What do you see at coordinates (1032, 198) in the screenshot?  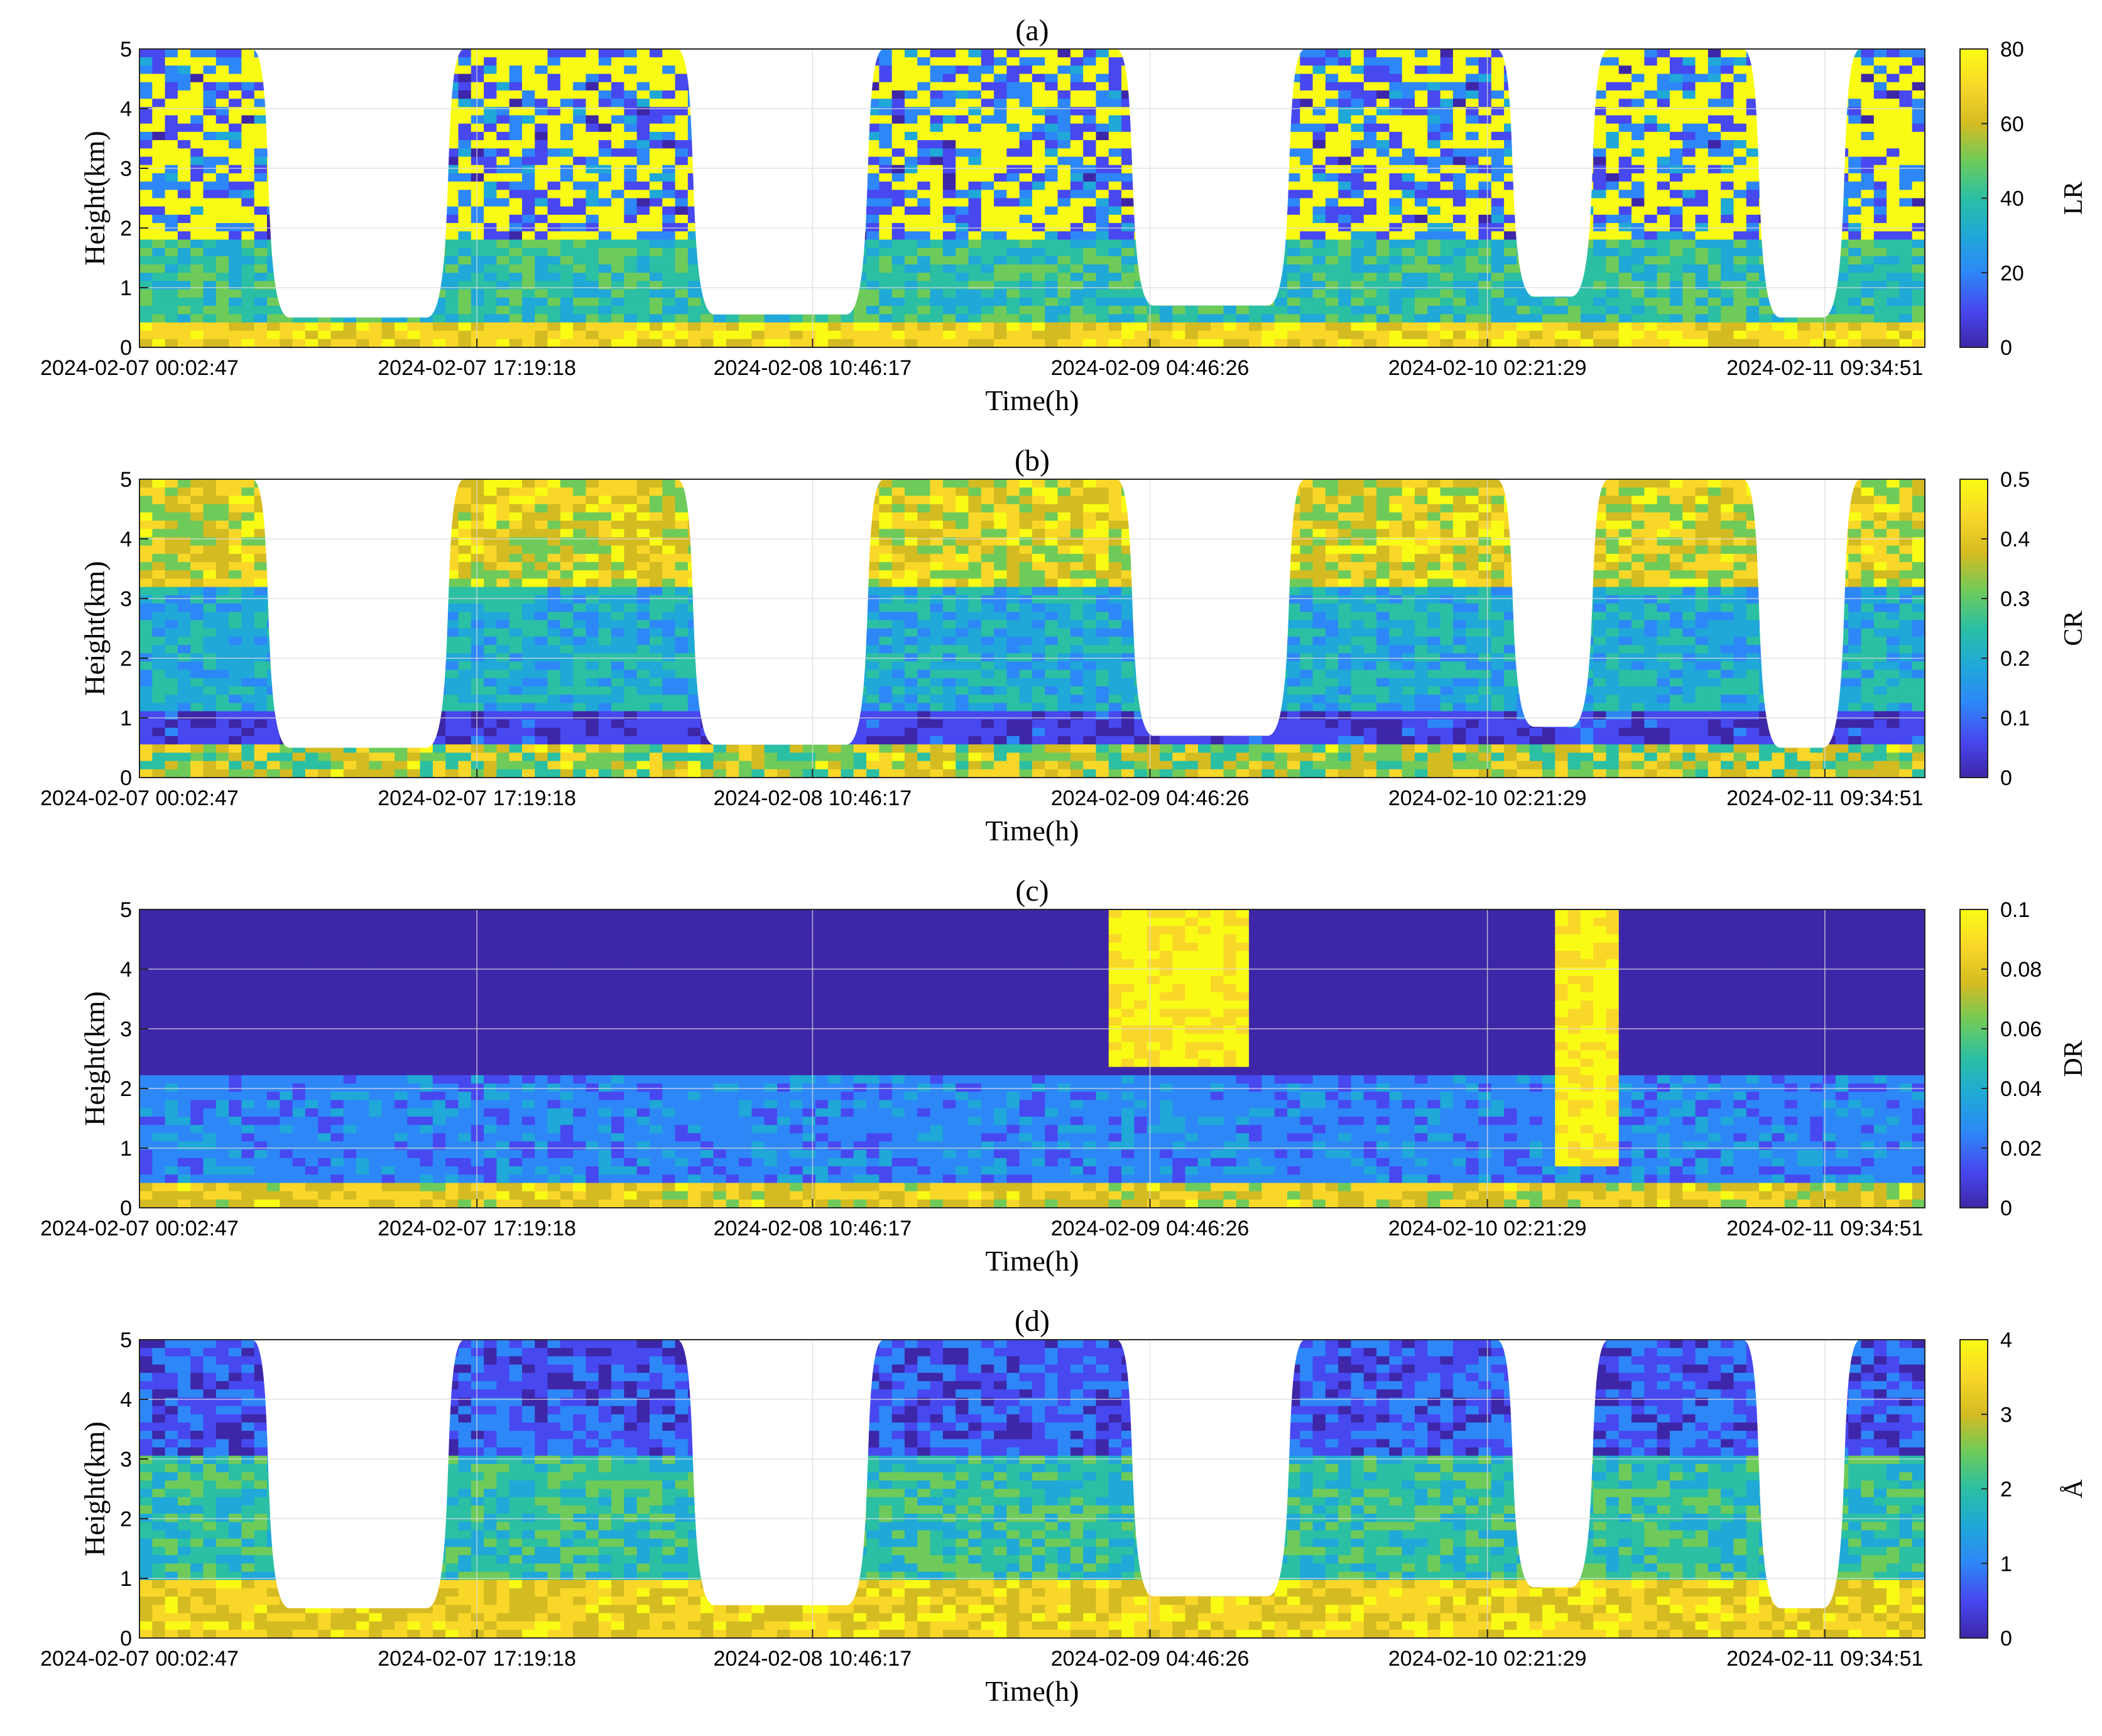 I see `heatmap-cells` at bounding box center [1032, 198].